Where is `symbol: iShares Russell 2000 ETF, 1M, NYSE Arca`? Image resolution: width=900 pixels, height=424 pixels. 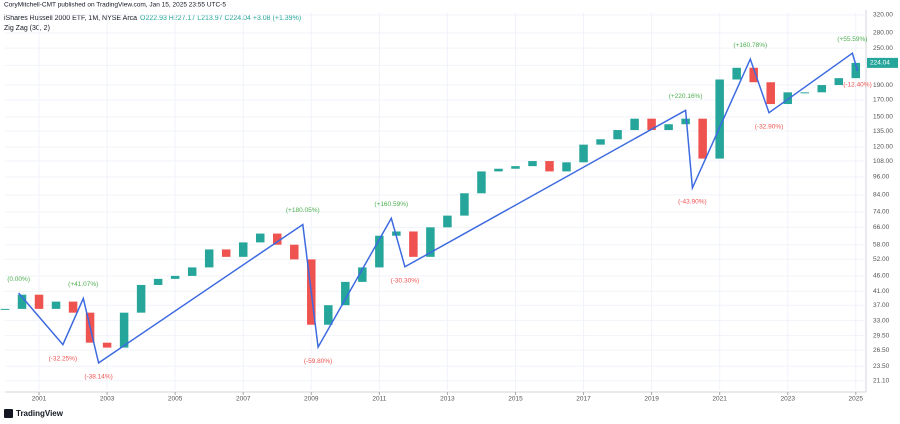 symbol: iShares Russell 2000 ETF, 1M, NYSE Arca is located at coordinates (70, 18).